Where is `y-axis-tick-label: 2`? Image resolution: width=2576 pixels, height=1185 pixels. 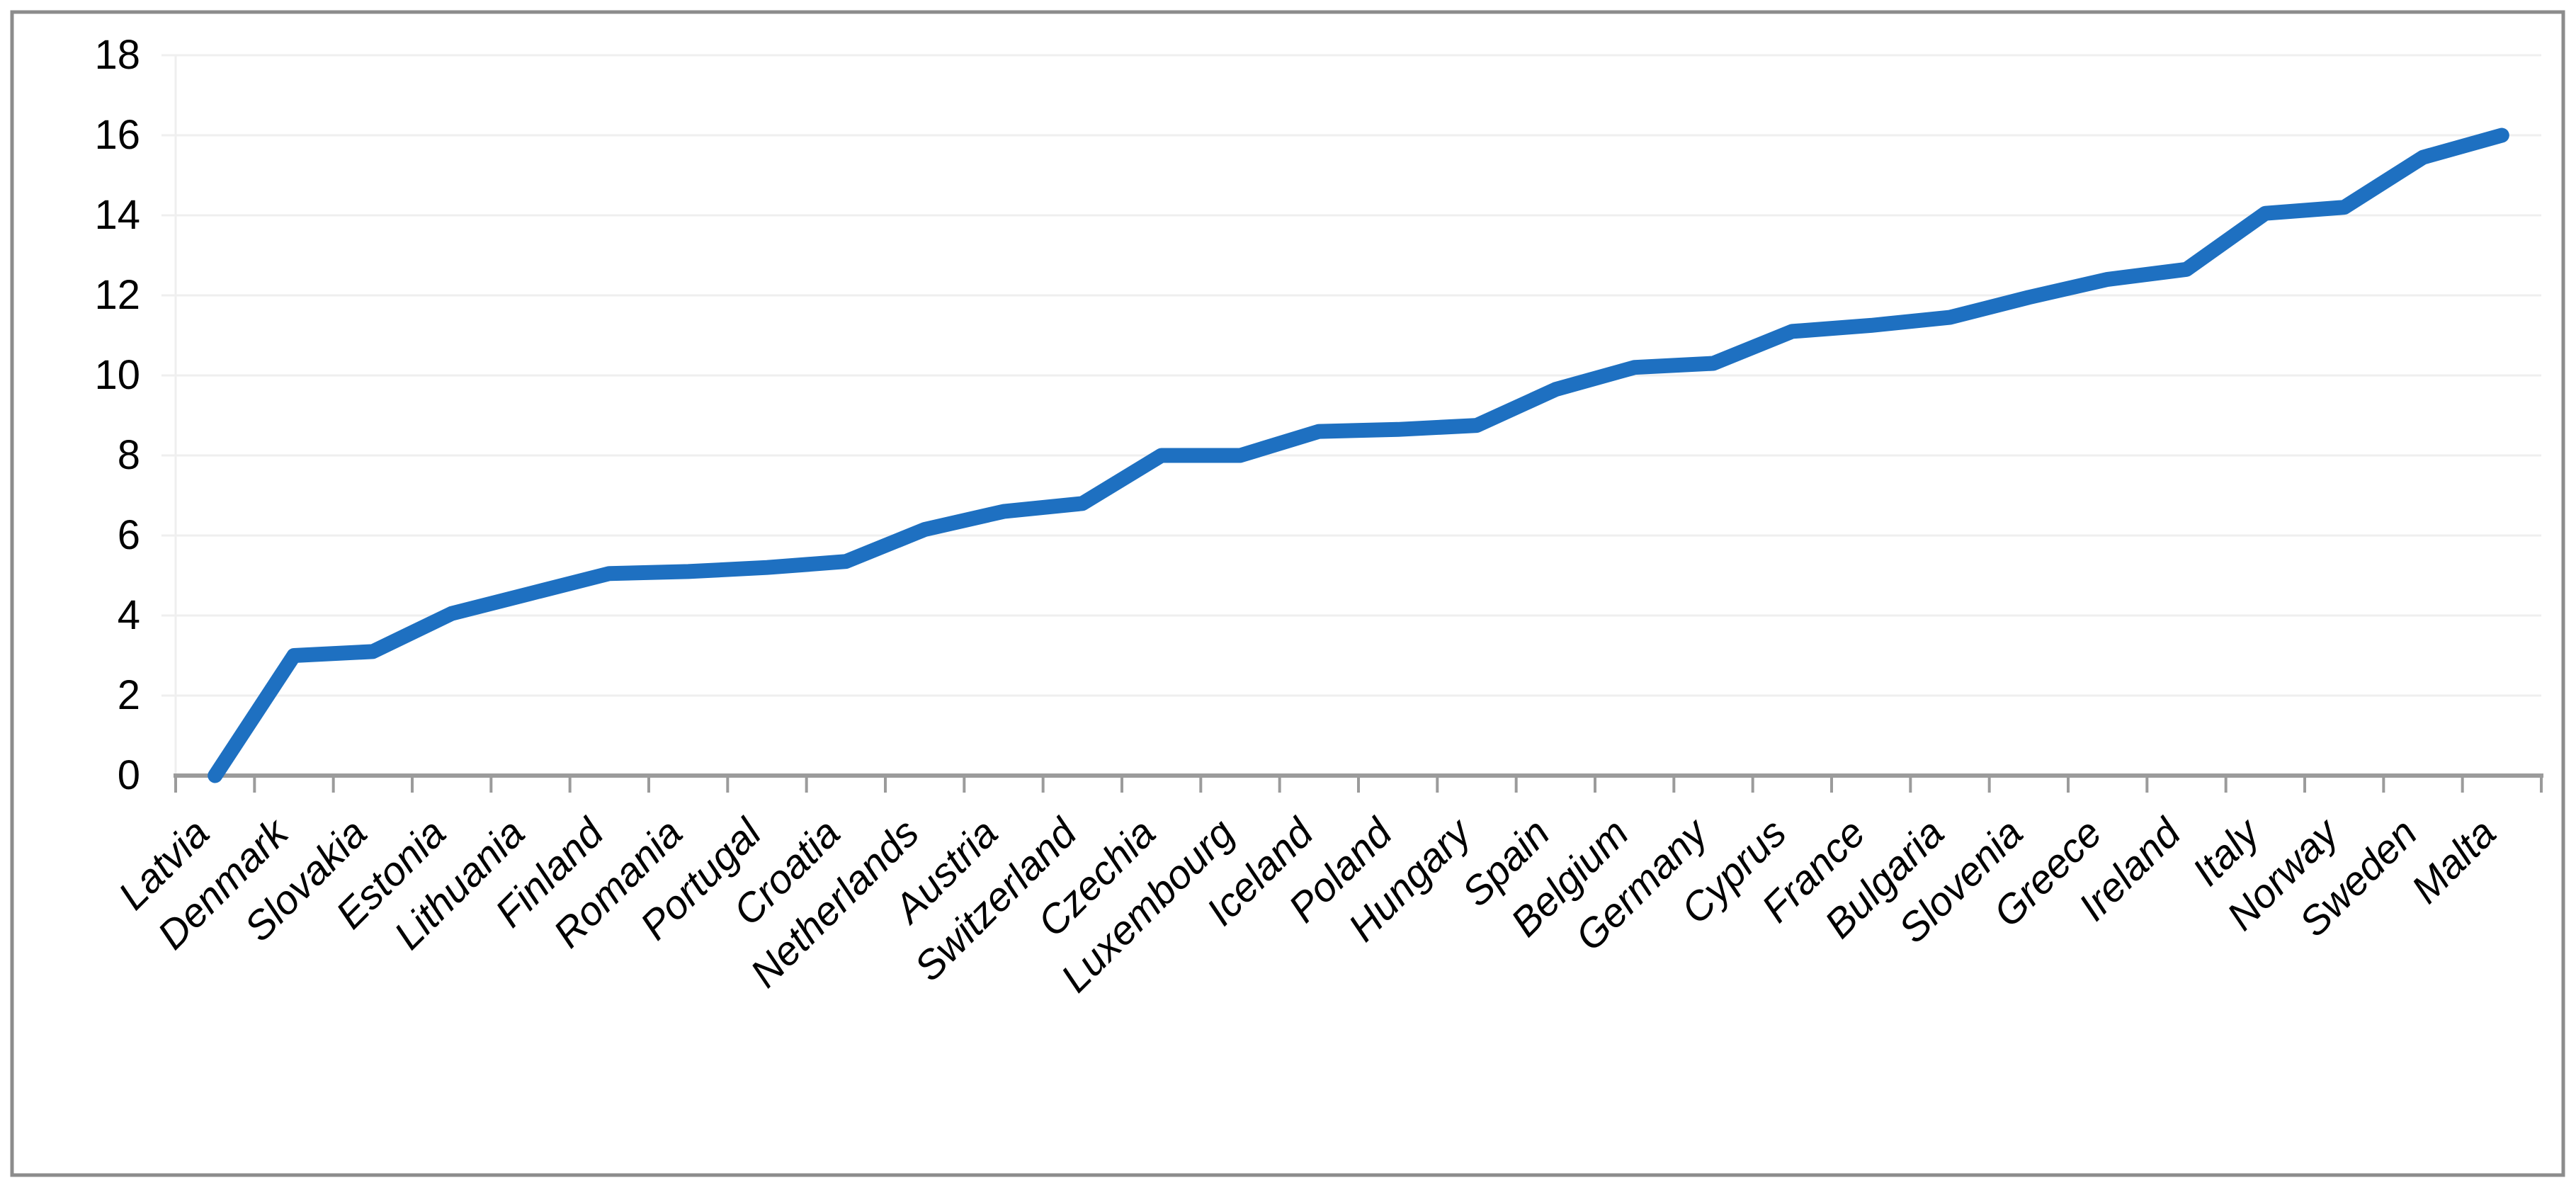
y-axis-tick-label: 2 is located at coordinates (129, 695).